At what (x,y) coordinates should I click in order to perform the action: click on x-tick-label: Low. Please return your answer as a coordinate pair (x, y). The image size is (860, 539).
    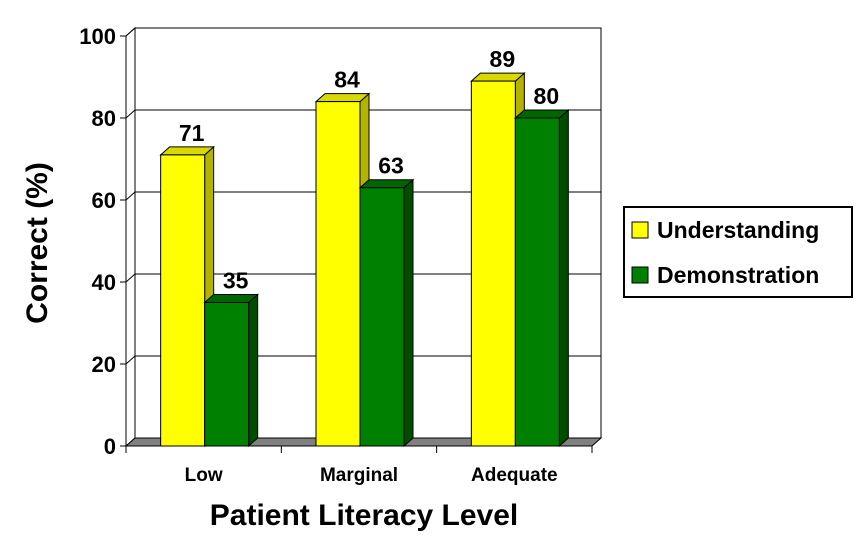
    Looking at the image, I should click on (204, 475).